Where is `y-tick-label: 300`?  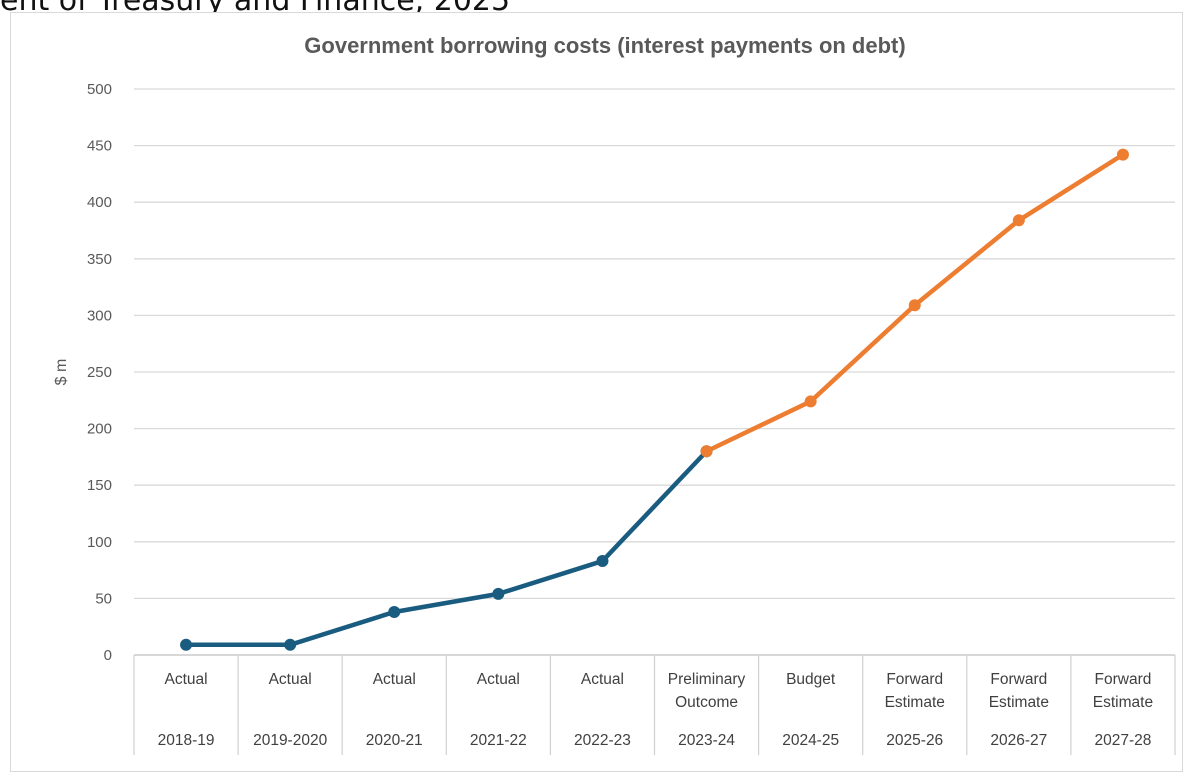 y-tick-label: 300 is located at coordinates (99, 315).